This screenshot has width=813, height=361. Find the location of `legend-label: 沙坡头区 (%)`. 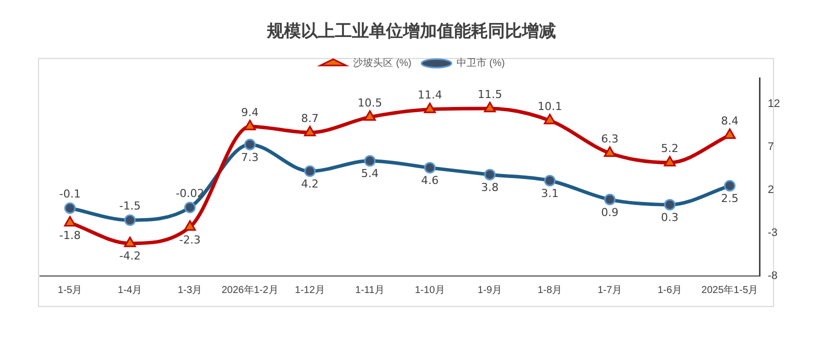

legend-label: 沙坡头区 (%) is located at coordinates (382, 63).